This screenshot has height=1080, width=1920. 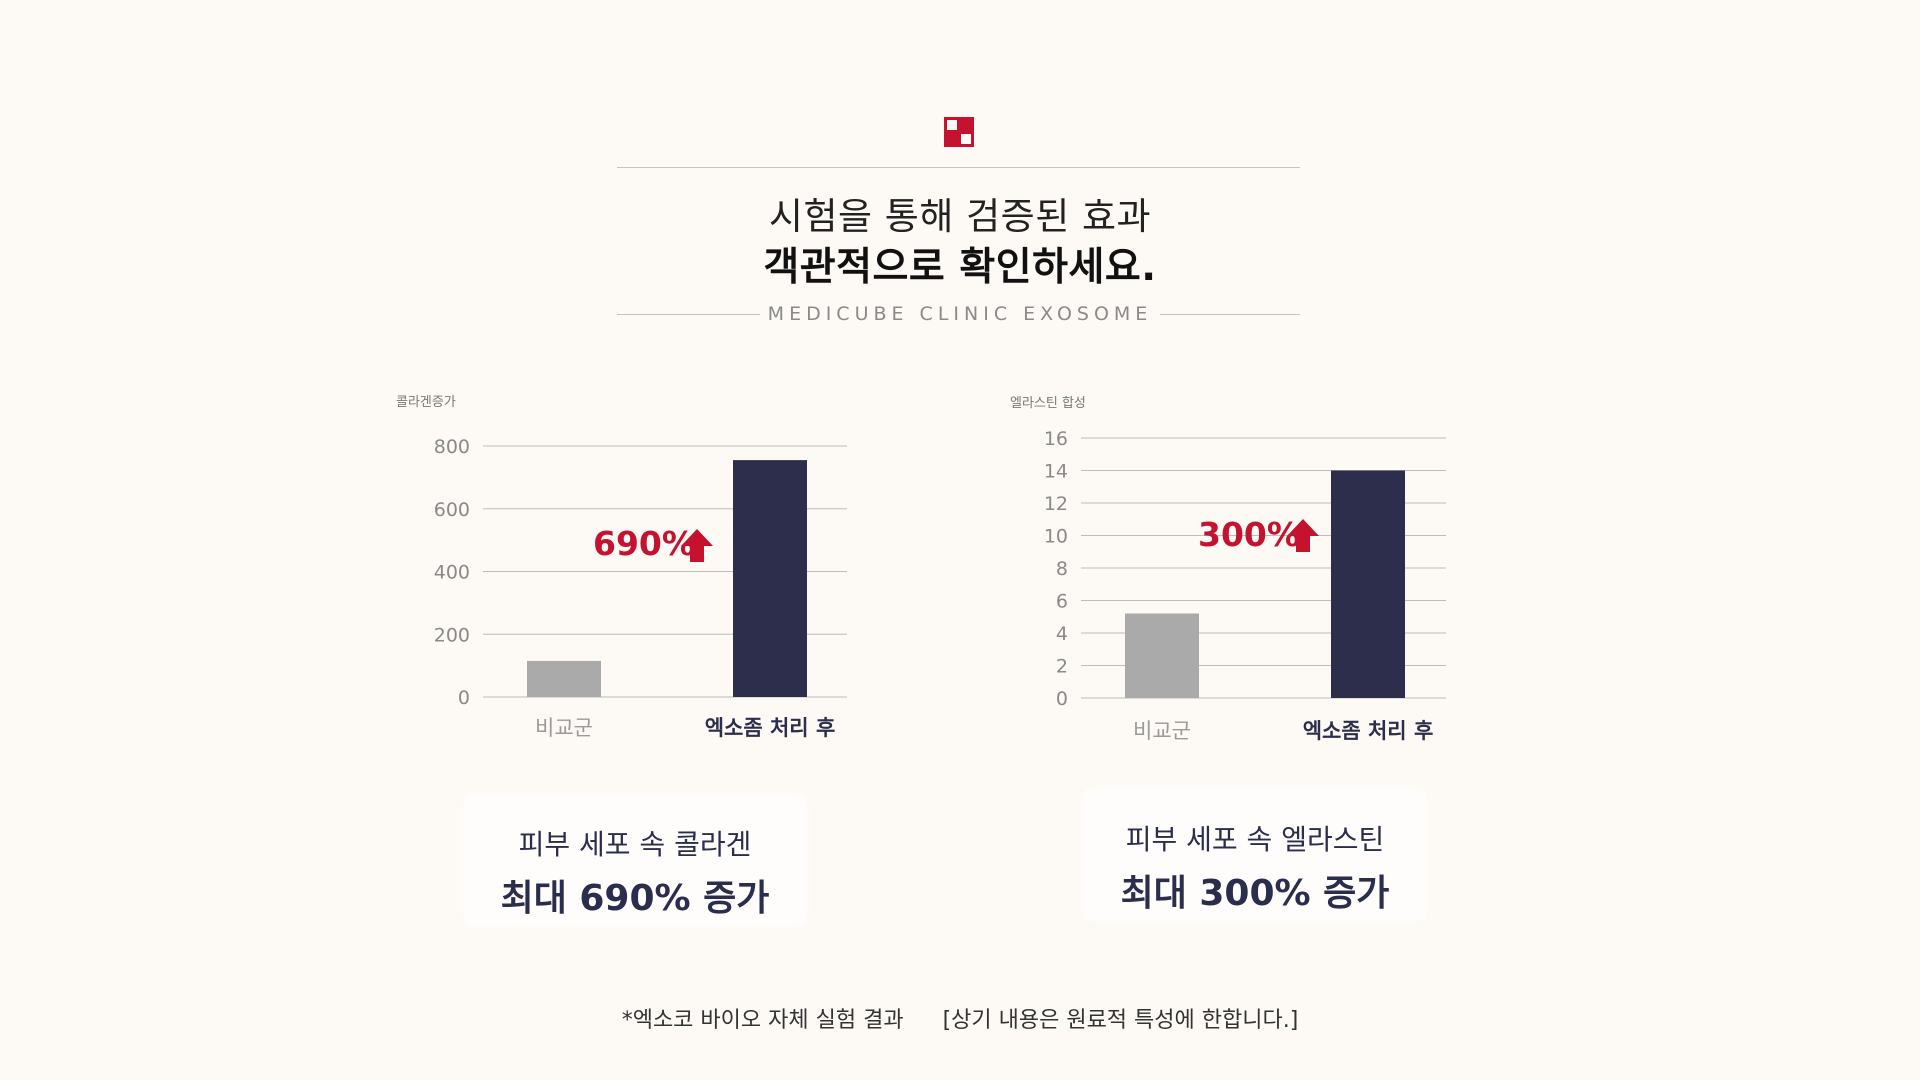 I want to click on brand-divider-right, so click(x=1230, y=314).